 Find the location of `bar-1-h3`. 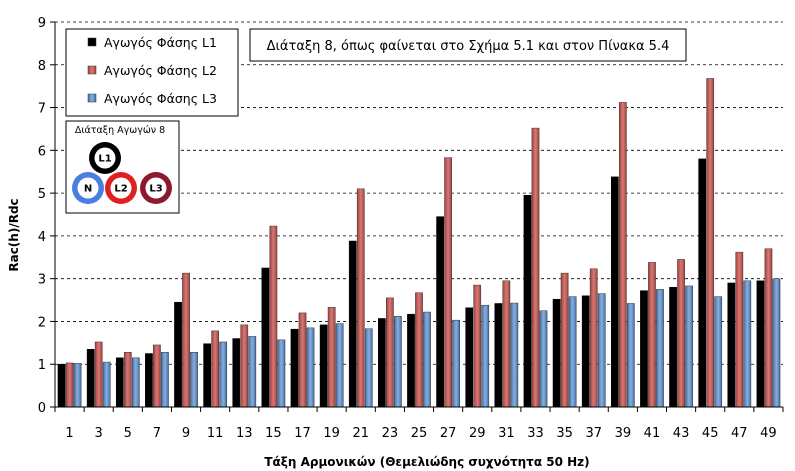

bar-1-h3 is located at coordinates (90, 378).